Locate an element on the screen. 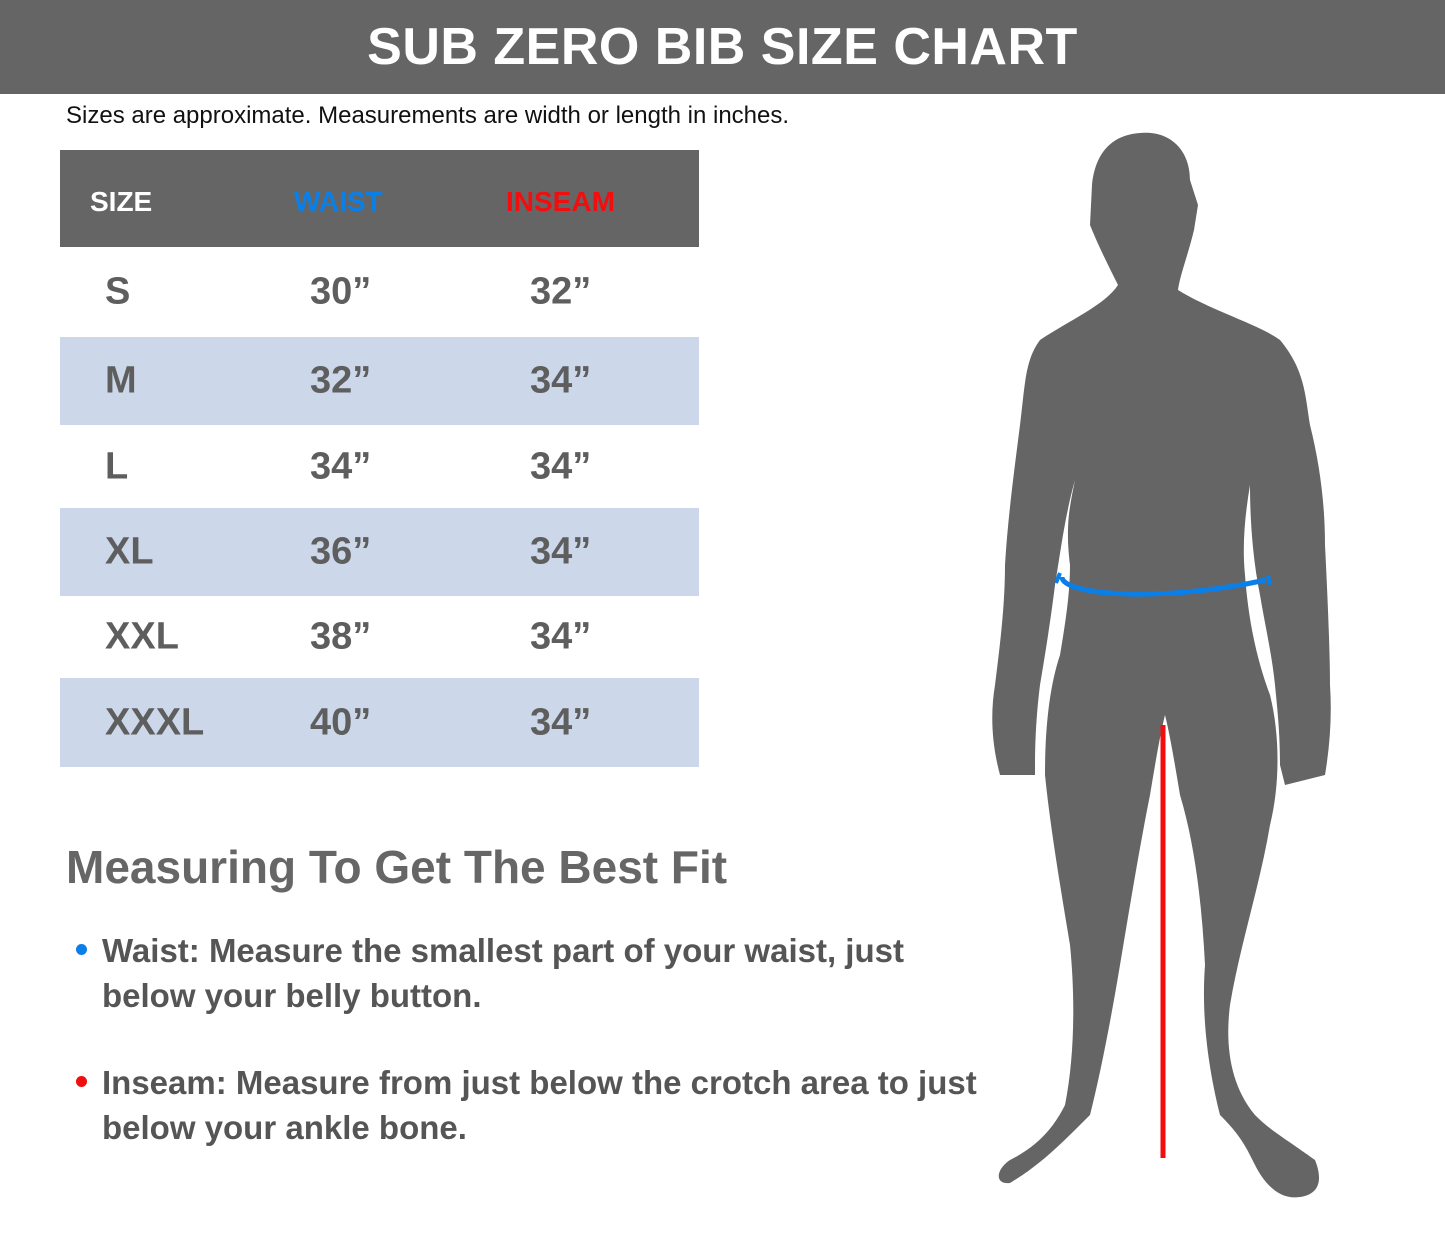 The height and width of the screenshot is (1253, 1445). header-inseam: INSEAM is located at coordinates (560, 201).